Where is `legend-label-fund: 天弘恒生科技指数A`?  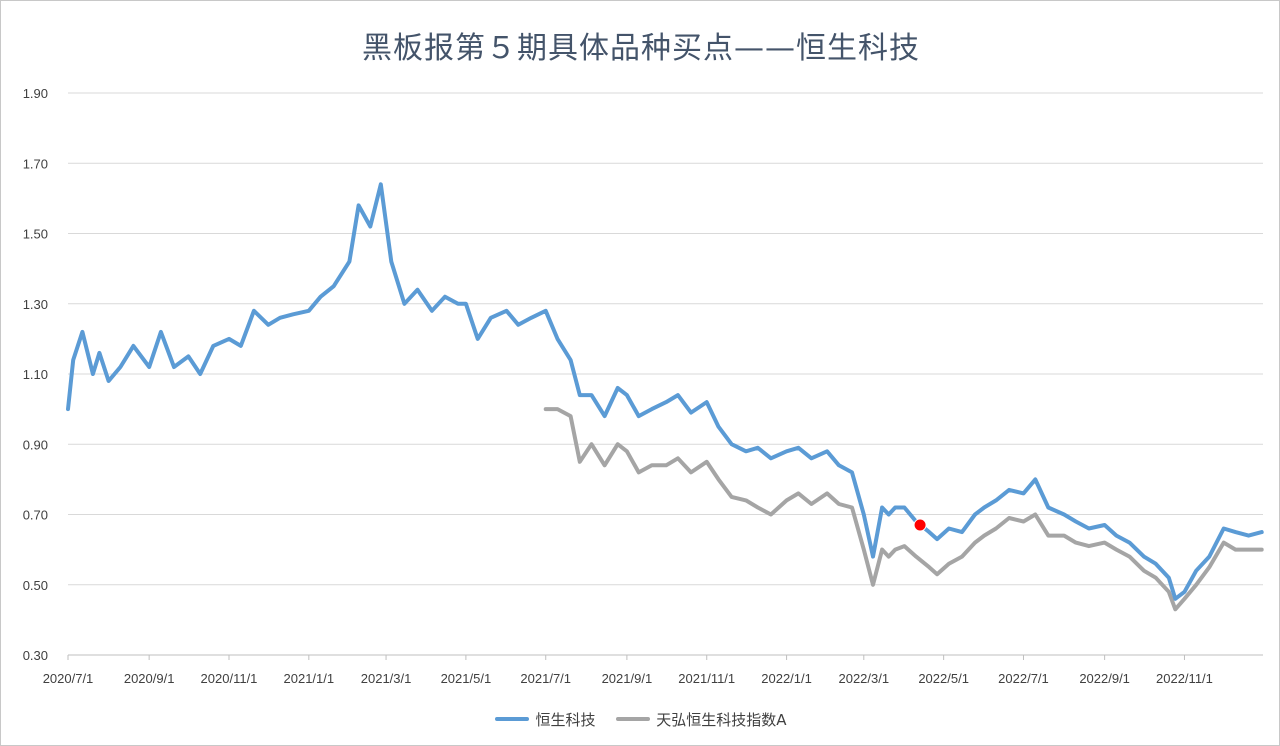
legend-label-fund: 天弘恒生科技指数A is located at coordinates (721, 719).